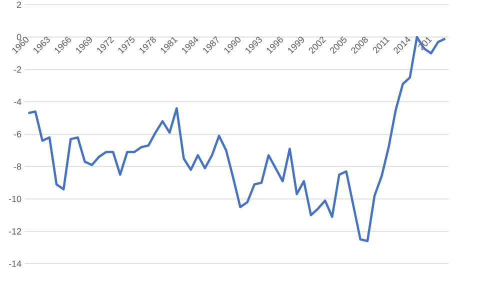  What do you see at coordinates (15, 231) in the screenshot?
I see `y-tick-label: -12` at bounding box center [15, 231].